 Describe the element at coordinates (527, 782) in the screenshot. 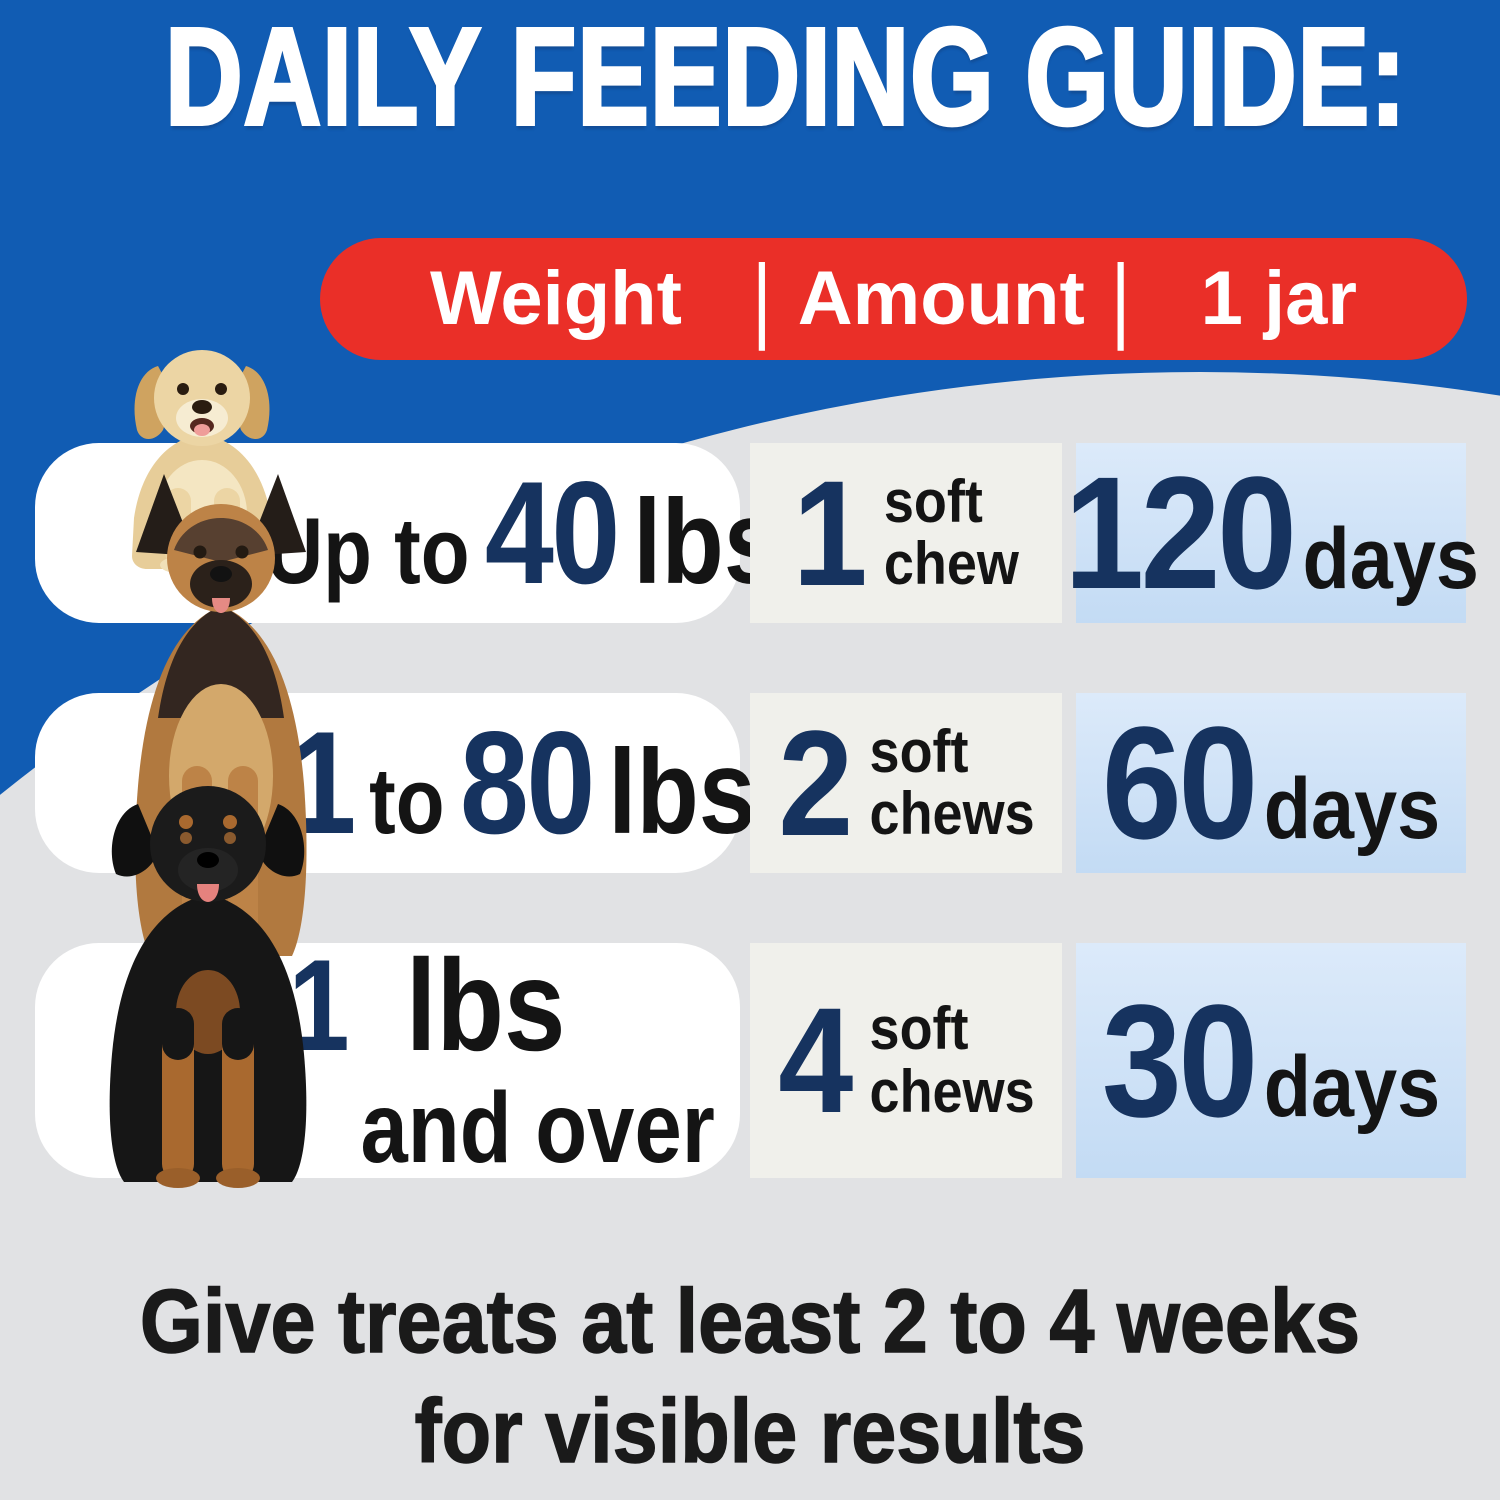

I see `weight-value2-row2: 80` at that location.